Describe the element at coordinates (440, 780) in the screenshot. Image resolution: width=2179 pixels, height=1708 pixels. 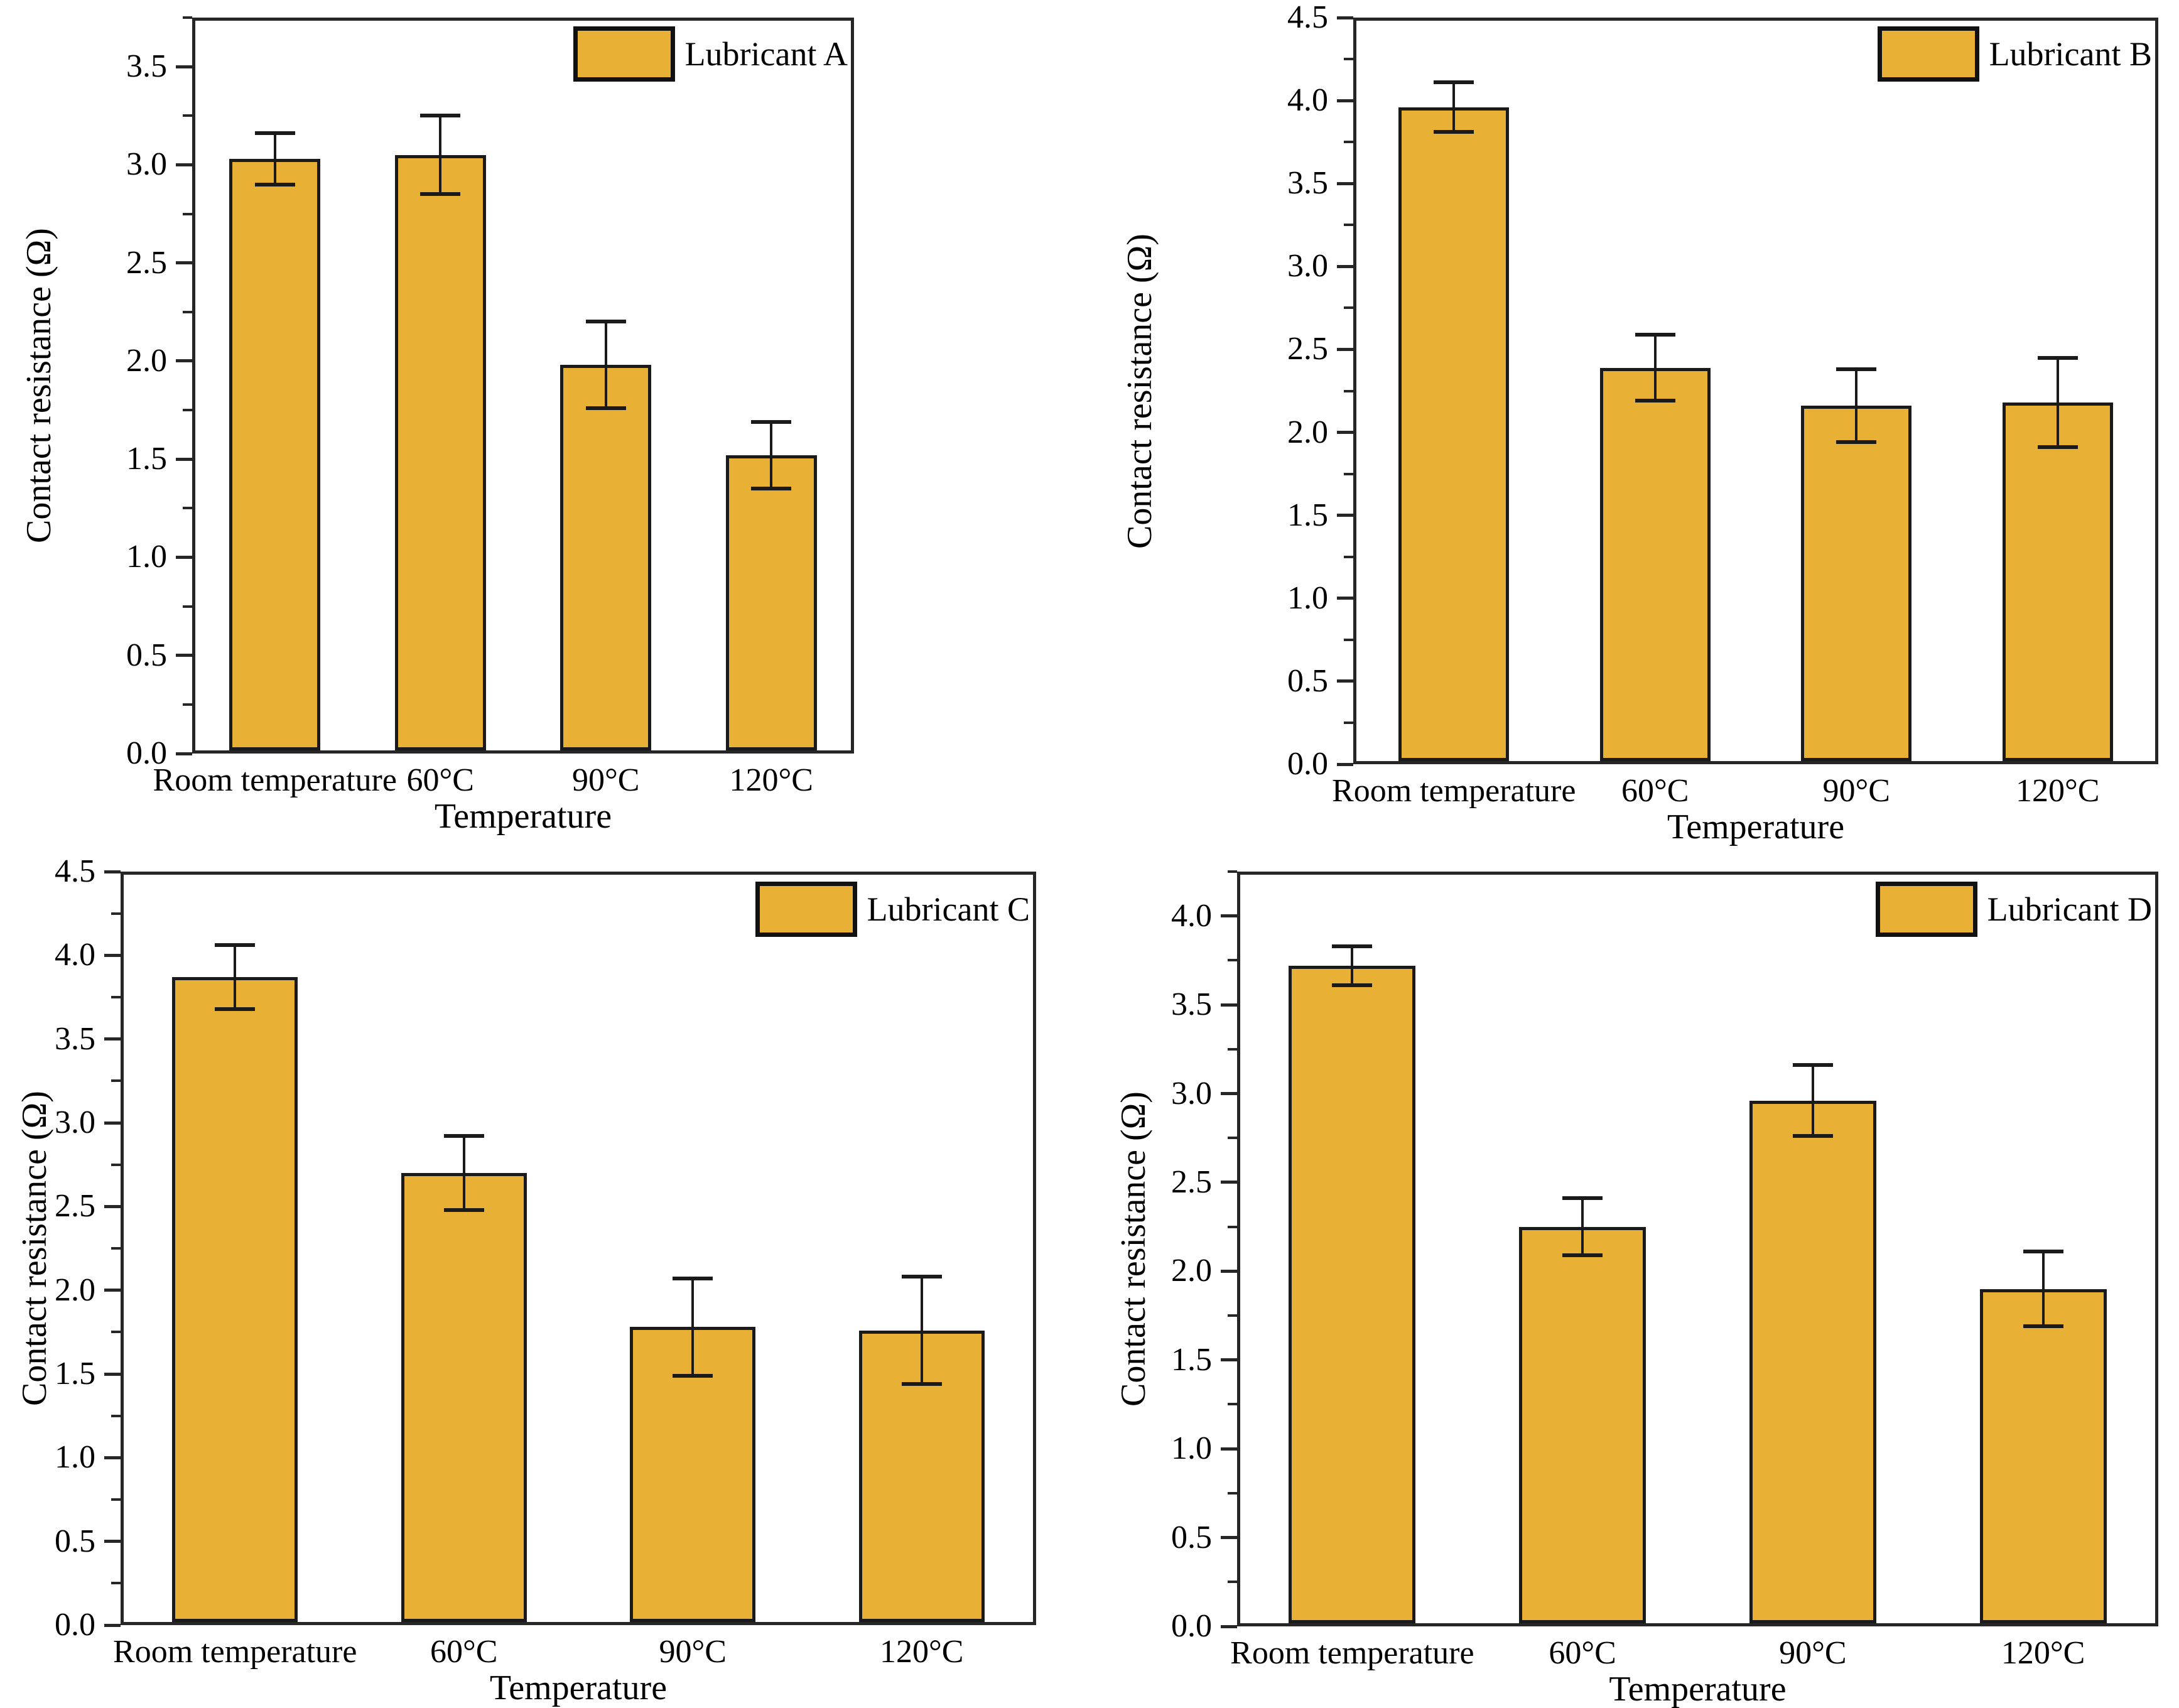
I see `x-tick-label: 60°C` at that location.